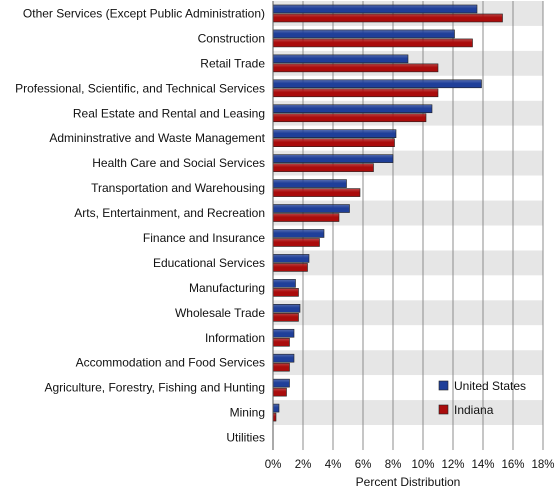  I want to click on x-tick-label: 2%, so click(303, 465).